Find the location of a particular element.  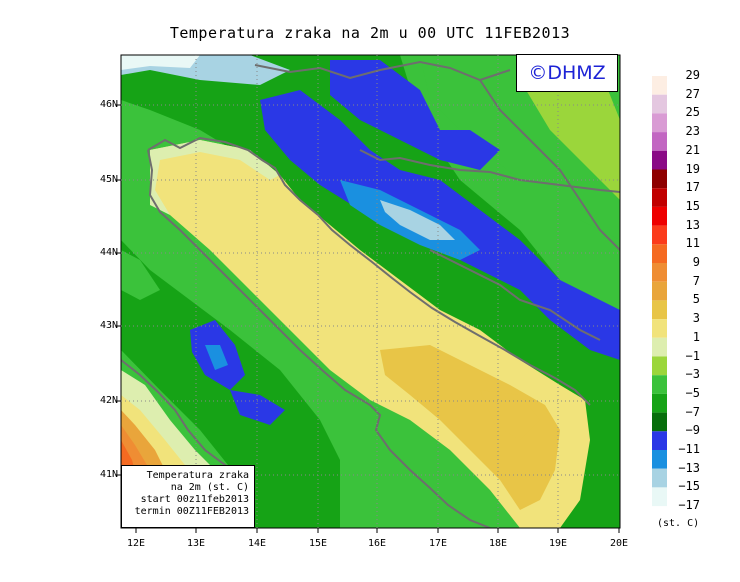

colorbar-label: 29 is located at coordinates (692, 75).